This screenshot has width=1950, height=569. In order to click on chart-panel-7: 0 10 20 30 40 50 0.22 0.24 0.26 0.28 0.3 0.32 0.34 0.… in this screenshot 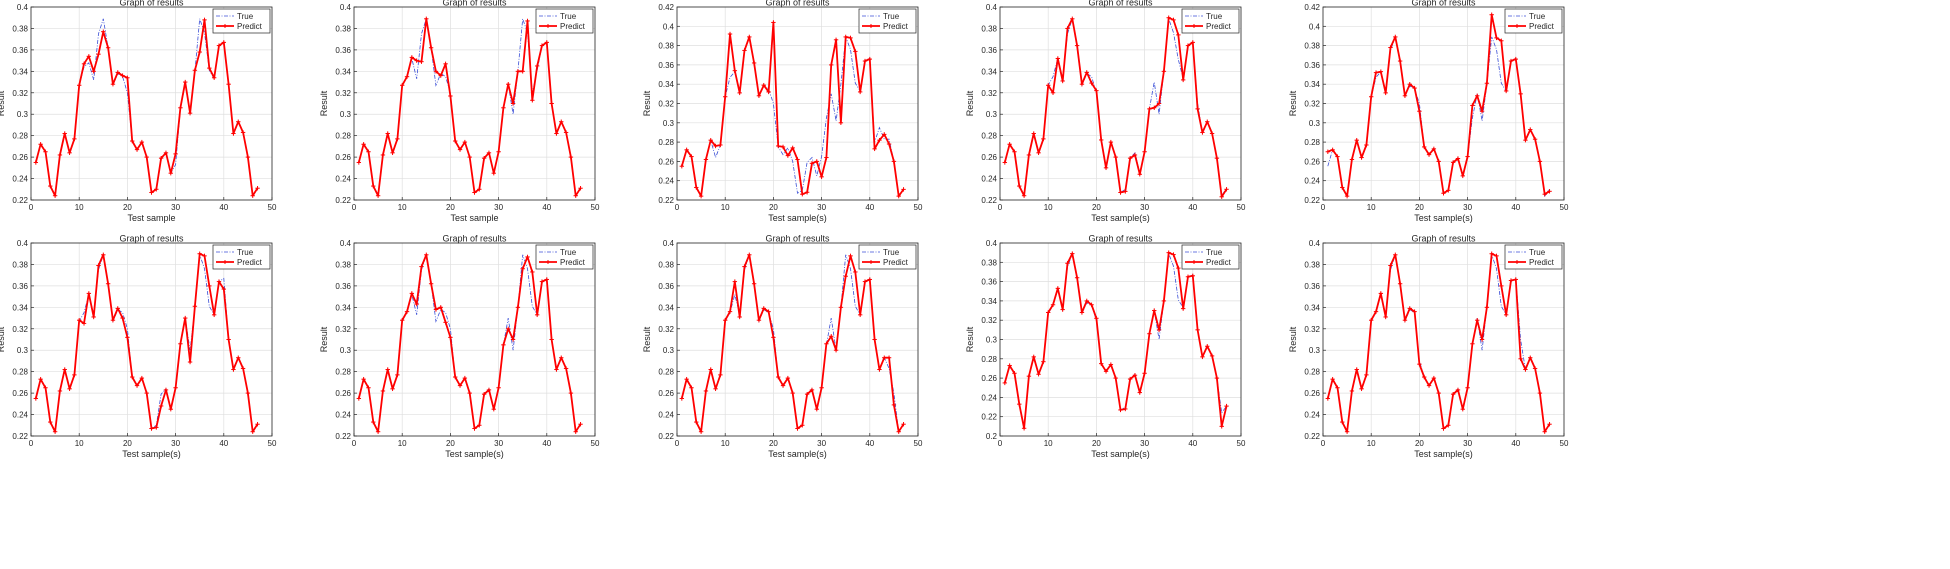, I will do `click(459, 347)`.